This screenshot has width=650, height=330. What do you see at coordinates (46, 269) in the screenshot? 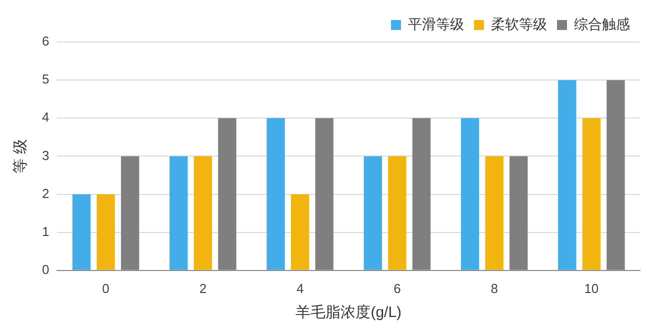
I see `y-tick-label: 0` at bounding box center [46, 269].